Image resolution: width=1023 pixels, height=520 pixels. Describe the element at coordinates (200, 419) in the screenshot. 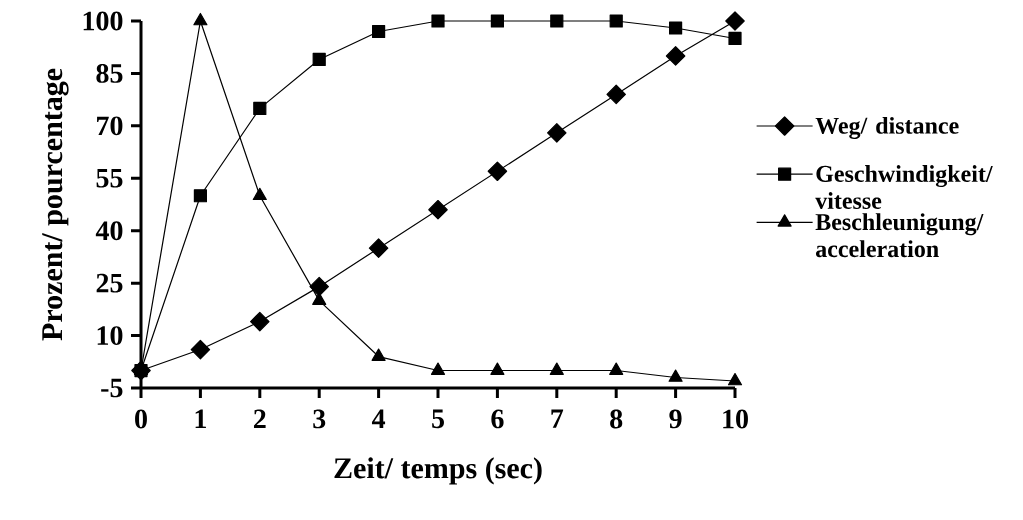

I see `x-tick-label: 1` at that location.